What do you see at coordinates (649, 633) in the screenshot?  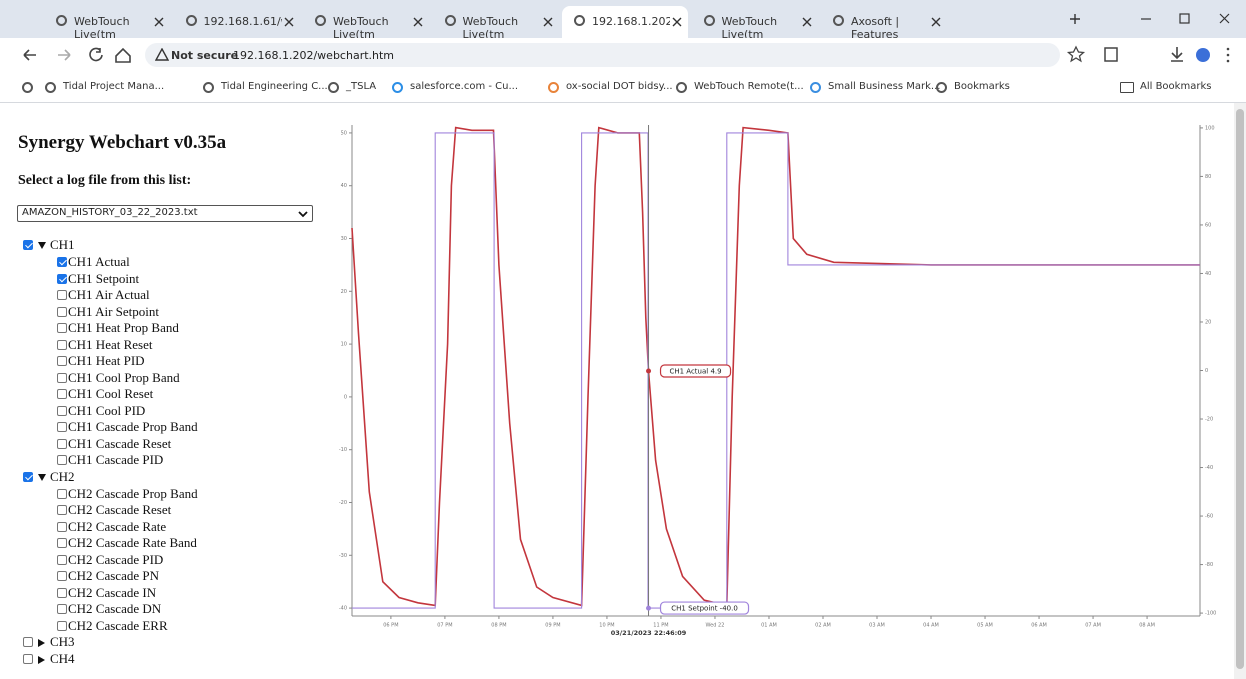 I see `crosshair-time: 03/21/2023 22:46:09` at bounding box center [649, 633].